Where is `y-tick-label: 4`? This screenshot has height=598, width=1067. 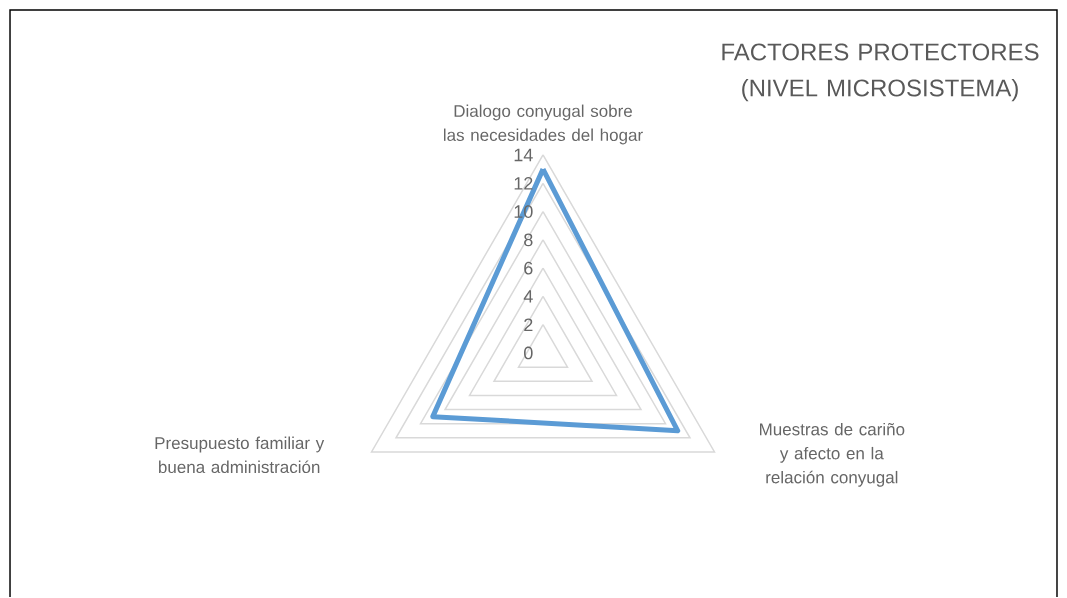
y-tick-label: 4 is located at coordinates (528, 296).